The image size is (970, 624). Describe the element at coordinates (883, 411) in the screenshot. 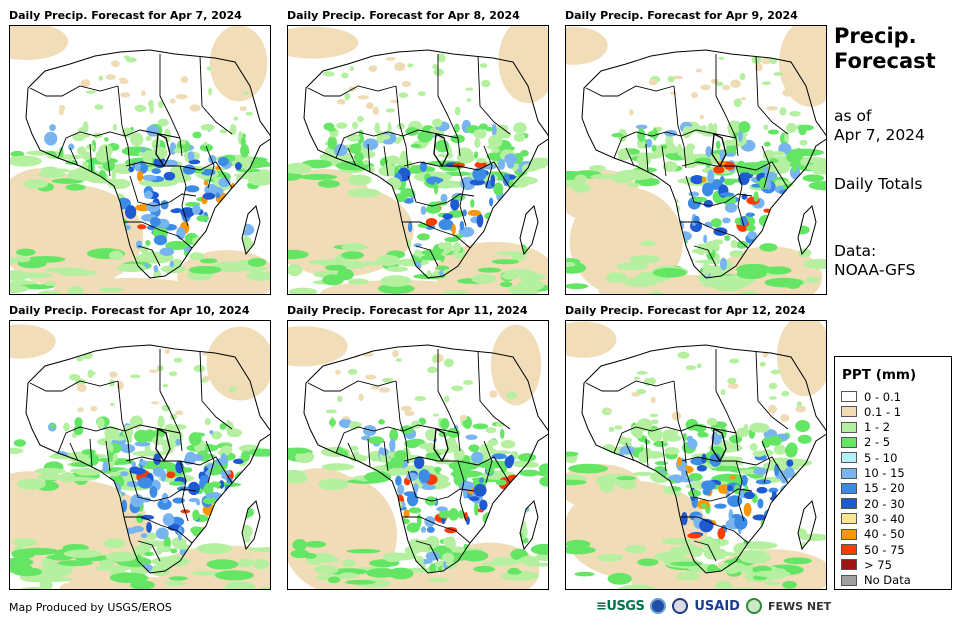

I see `legend-label: 0.1 - 1` at that location.